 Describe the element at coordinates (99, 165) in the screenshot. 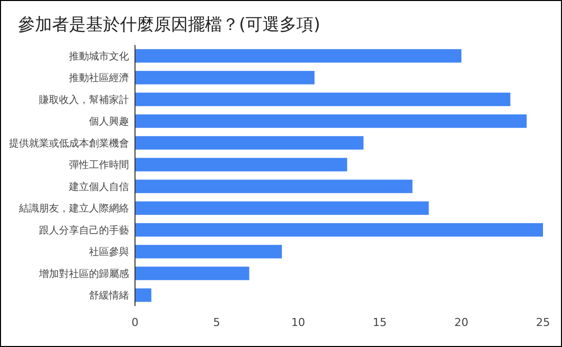

I see `y-tick-label: 彈性工作時間` at that location.